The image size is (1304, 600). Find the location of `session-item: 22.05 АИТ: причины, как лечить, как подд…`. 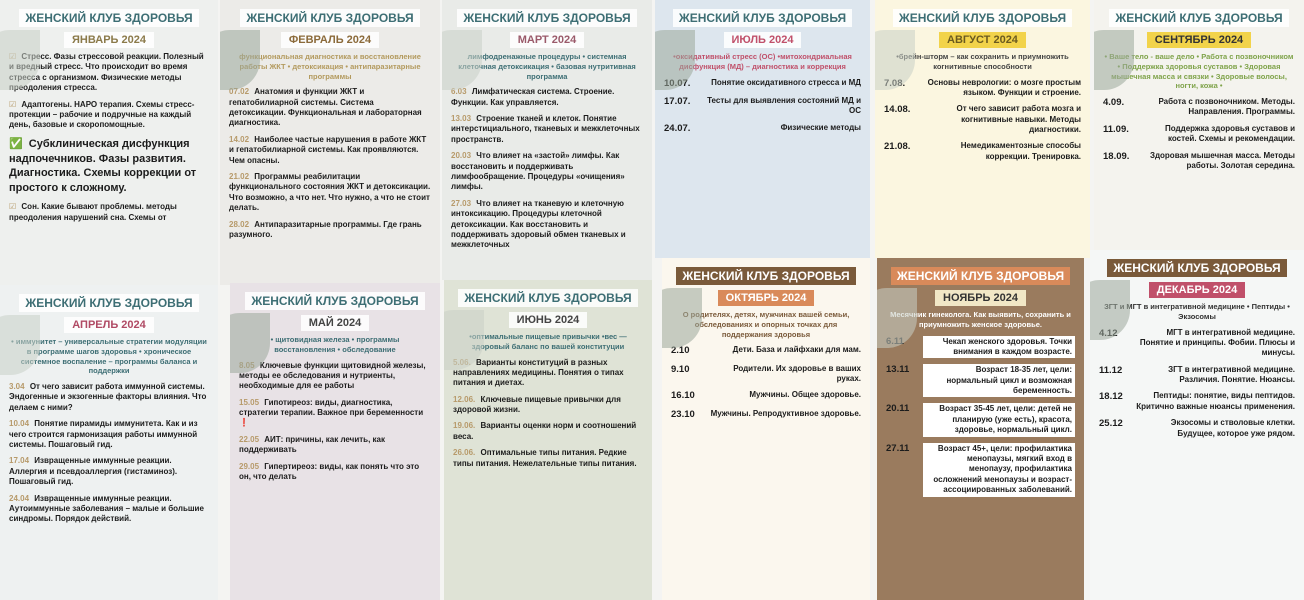

session-item: 22.05 АИТ: причины, как лечить, как подд… is located at coordinates (335, 445).